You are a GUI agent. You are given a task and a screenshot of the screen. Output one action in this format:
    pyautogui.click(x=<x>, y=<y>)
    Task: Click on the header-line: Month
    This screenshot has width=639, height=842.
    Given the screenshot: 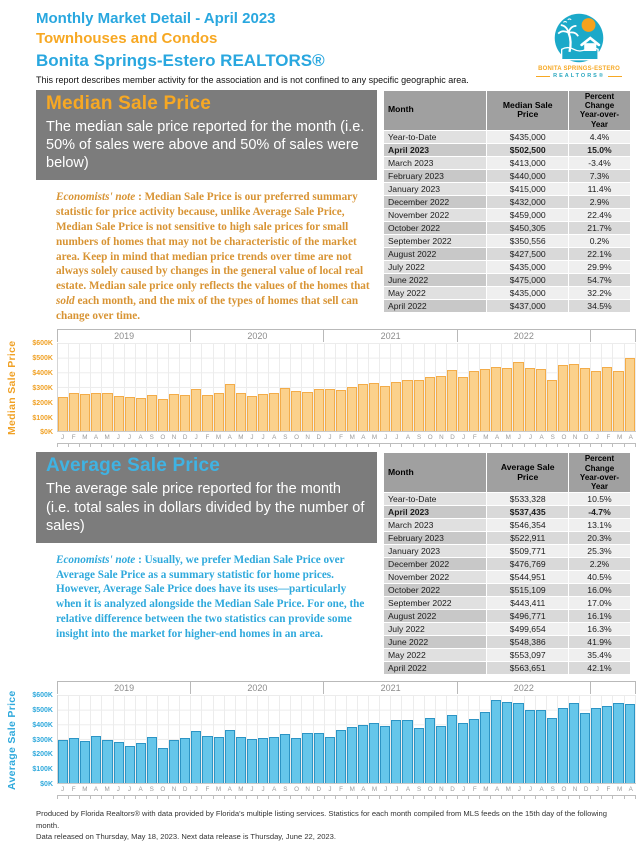 What is the action you would take?
    pyautogui.click(x=401, y=471)
    